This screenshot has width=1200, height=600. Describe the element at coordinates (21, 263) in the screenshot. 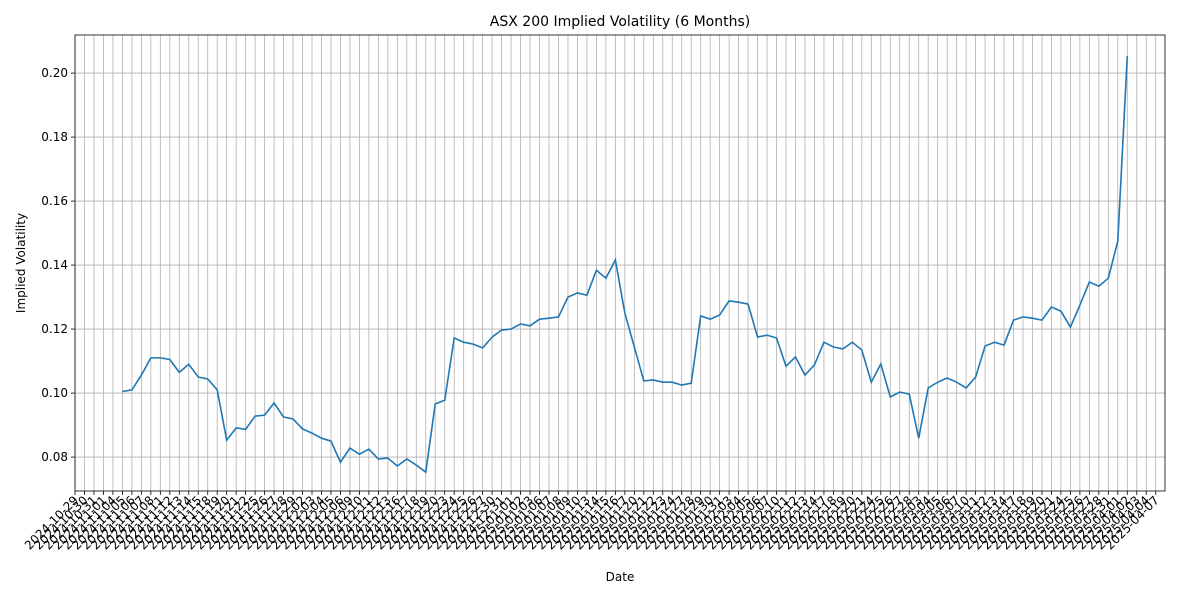

I see `y-axis-label: Implied Volatility` at that location.